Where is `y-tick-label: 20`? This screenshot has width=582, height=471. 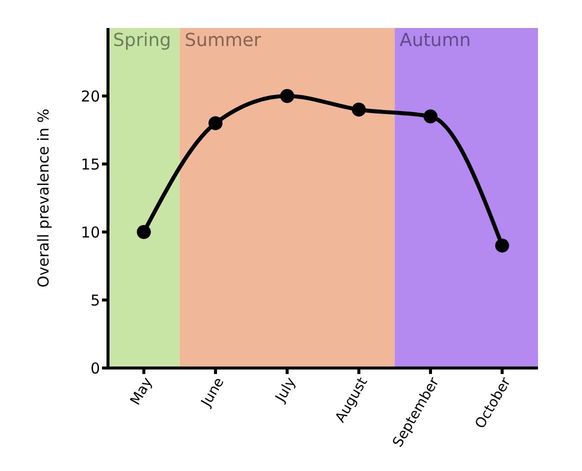
y-tick-label: 20 is located at coordinates (90, 96).